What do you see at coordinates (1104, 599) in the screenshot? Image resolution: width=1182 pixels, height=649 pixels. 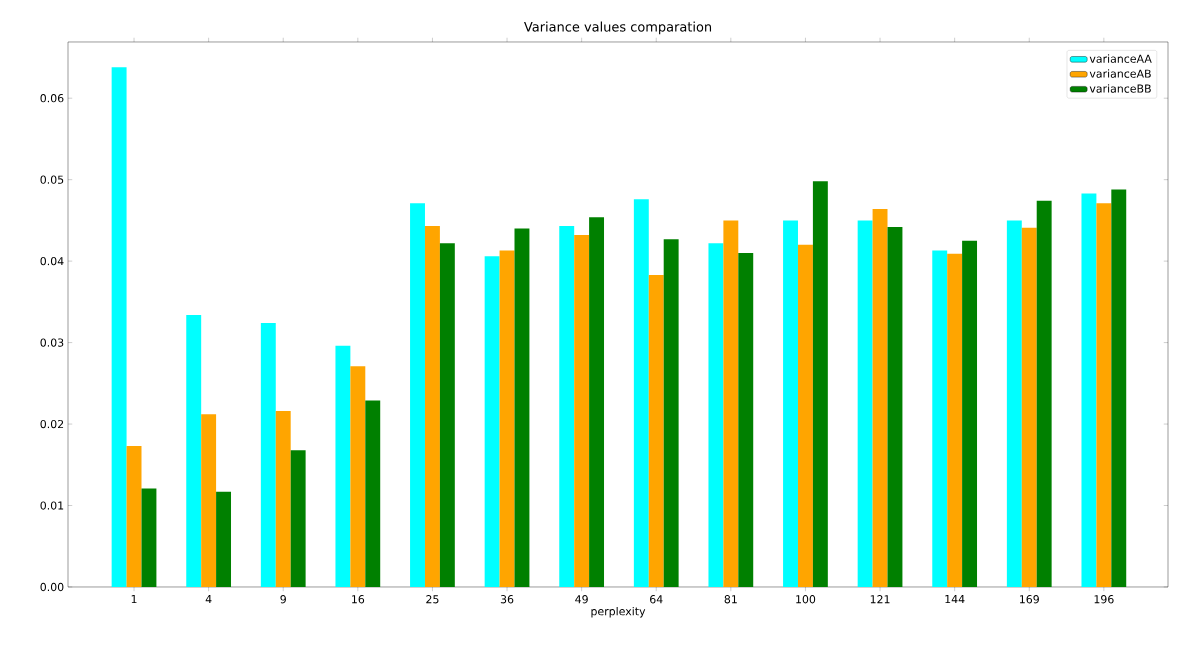 I see `x-tick-label: 196` at bounding box center [1104, 599].